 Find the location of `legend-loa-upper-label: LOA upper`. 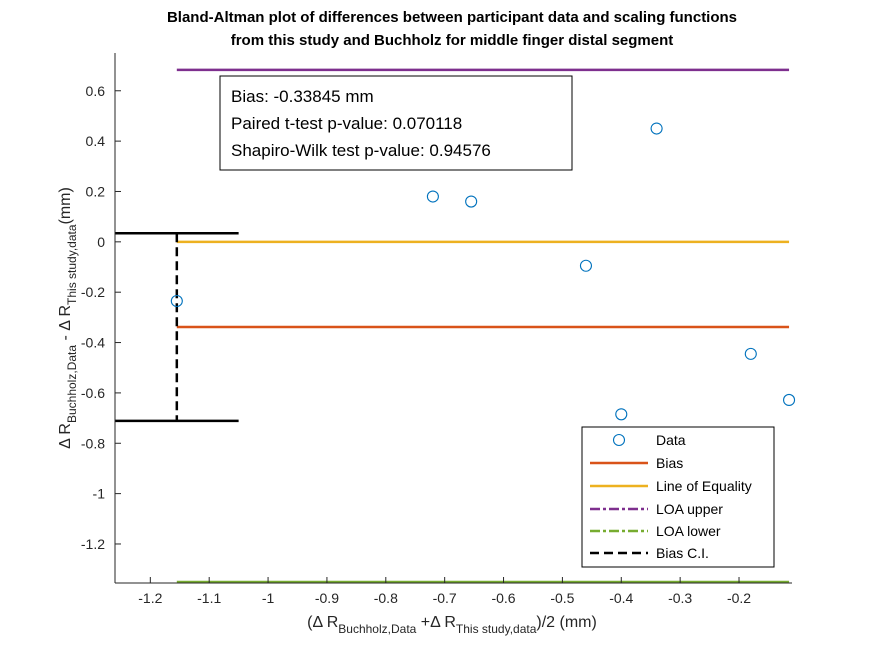

legend-loa-upper-label: LOA upper is located at coordinates (689, 509).